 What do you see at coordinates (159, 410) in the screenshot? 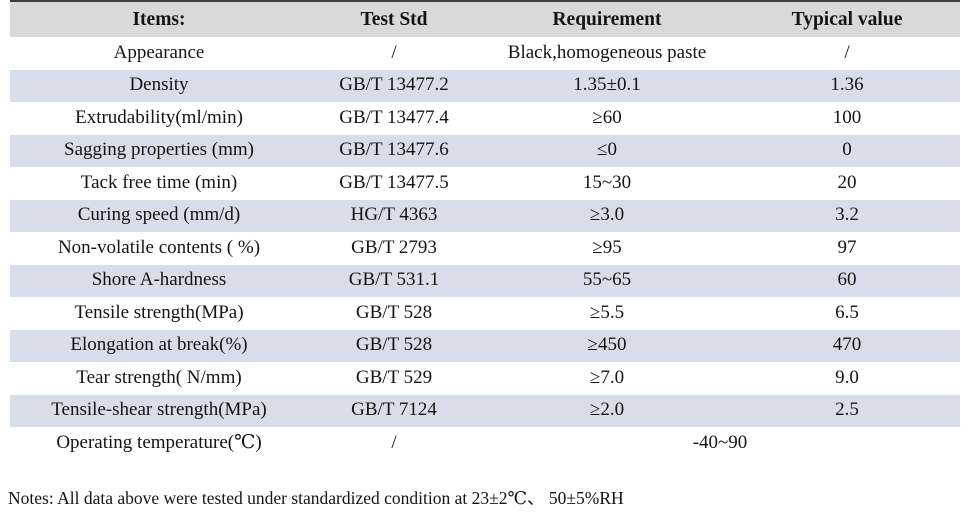
I see `cell-item: Tensile-shear strength(MPa)` at bounding box center [159, 410].